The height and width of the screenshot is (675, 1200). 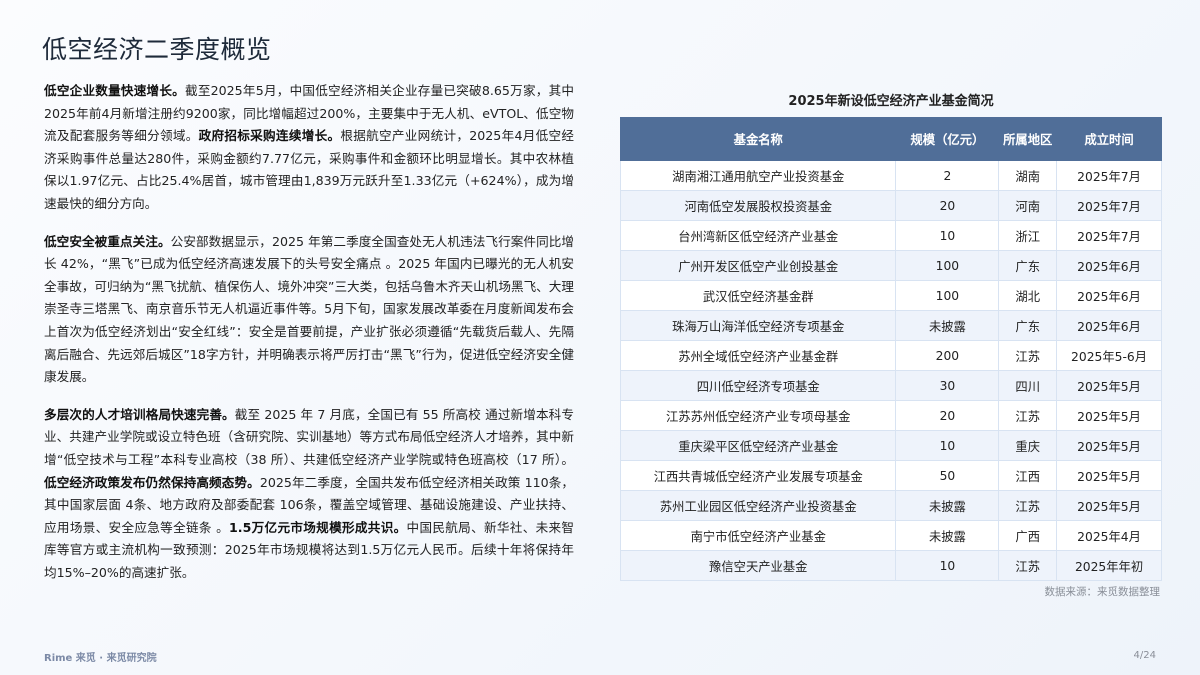 I want to click on table-cell: 江苏苏州低空经济产业专项母基金, so click(x=758, y=415).